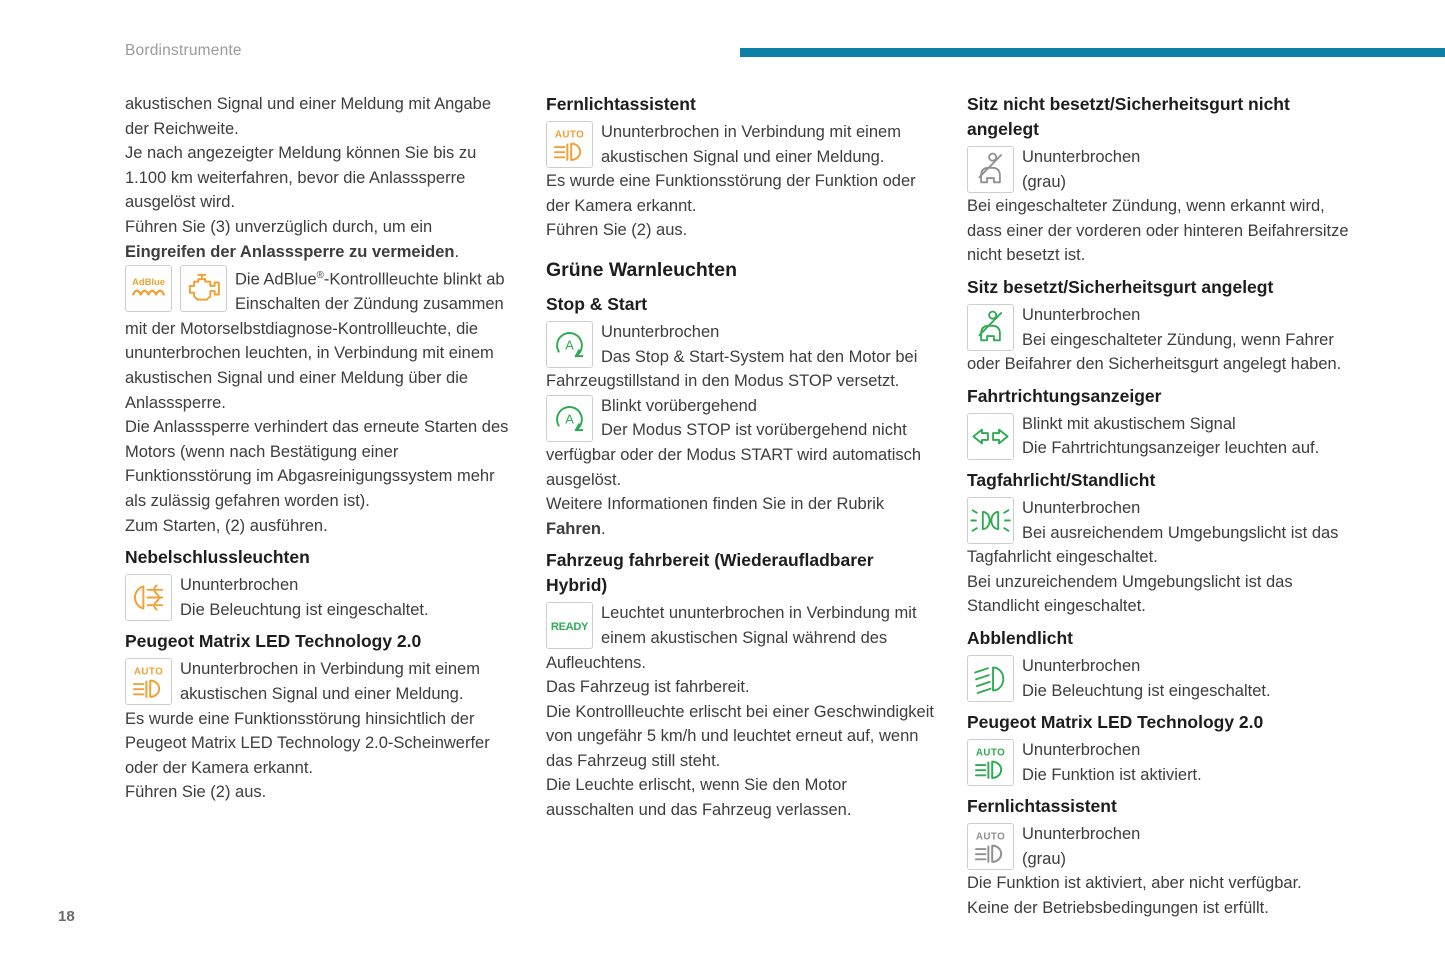 Image resolution: width=1445 pixels, height=964 pixels. I want to click on entry-heading: Tagfahrlicht/Standlicht, so click(1061, 479).